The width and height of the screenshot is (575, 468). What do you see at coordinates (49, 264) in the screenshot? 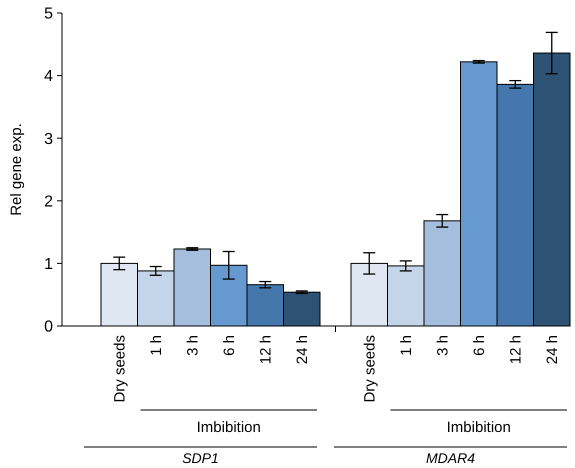
I see `y-tick-label: 1` at bounding box center [49, 264].